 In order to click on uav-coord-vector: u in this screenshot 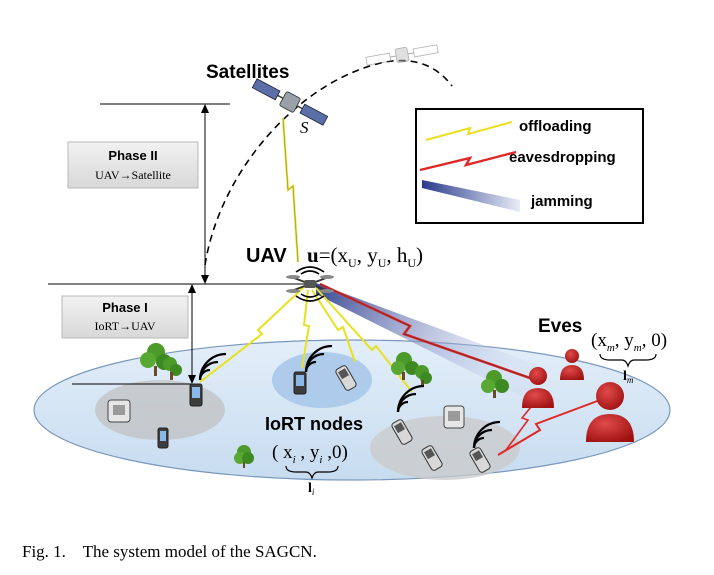, I will do `click(313, 255)`.